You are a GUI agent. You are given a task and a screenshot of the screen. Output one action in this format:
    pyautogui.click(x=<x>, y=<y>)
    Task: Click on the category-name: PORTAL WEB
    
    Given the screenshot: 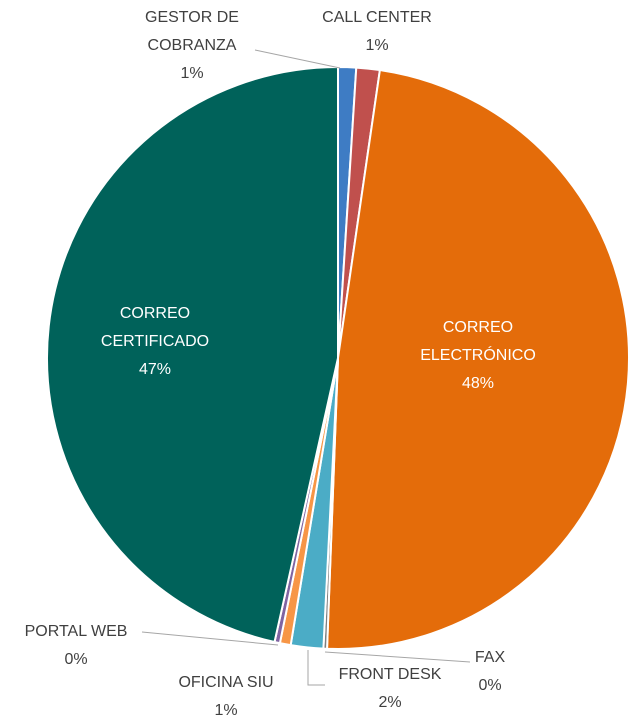 What is the action you would take?
    pyautogui.click(x=76, y=631)
    